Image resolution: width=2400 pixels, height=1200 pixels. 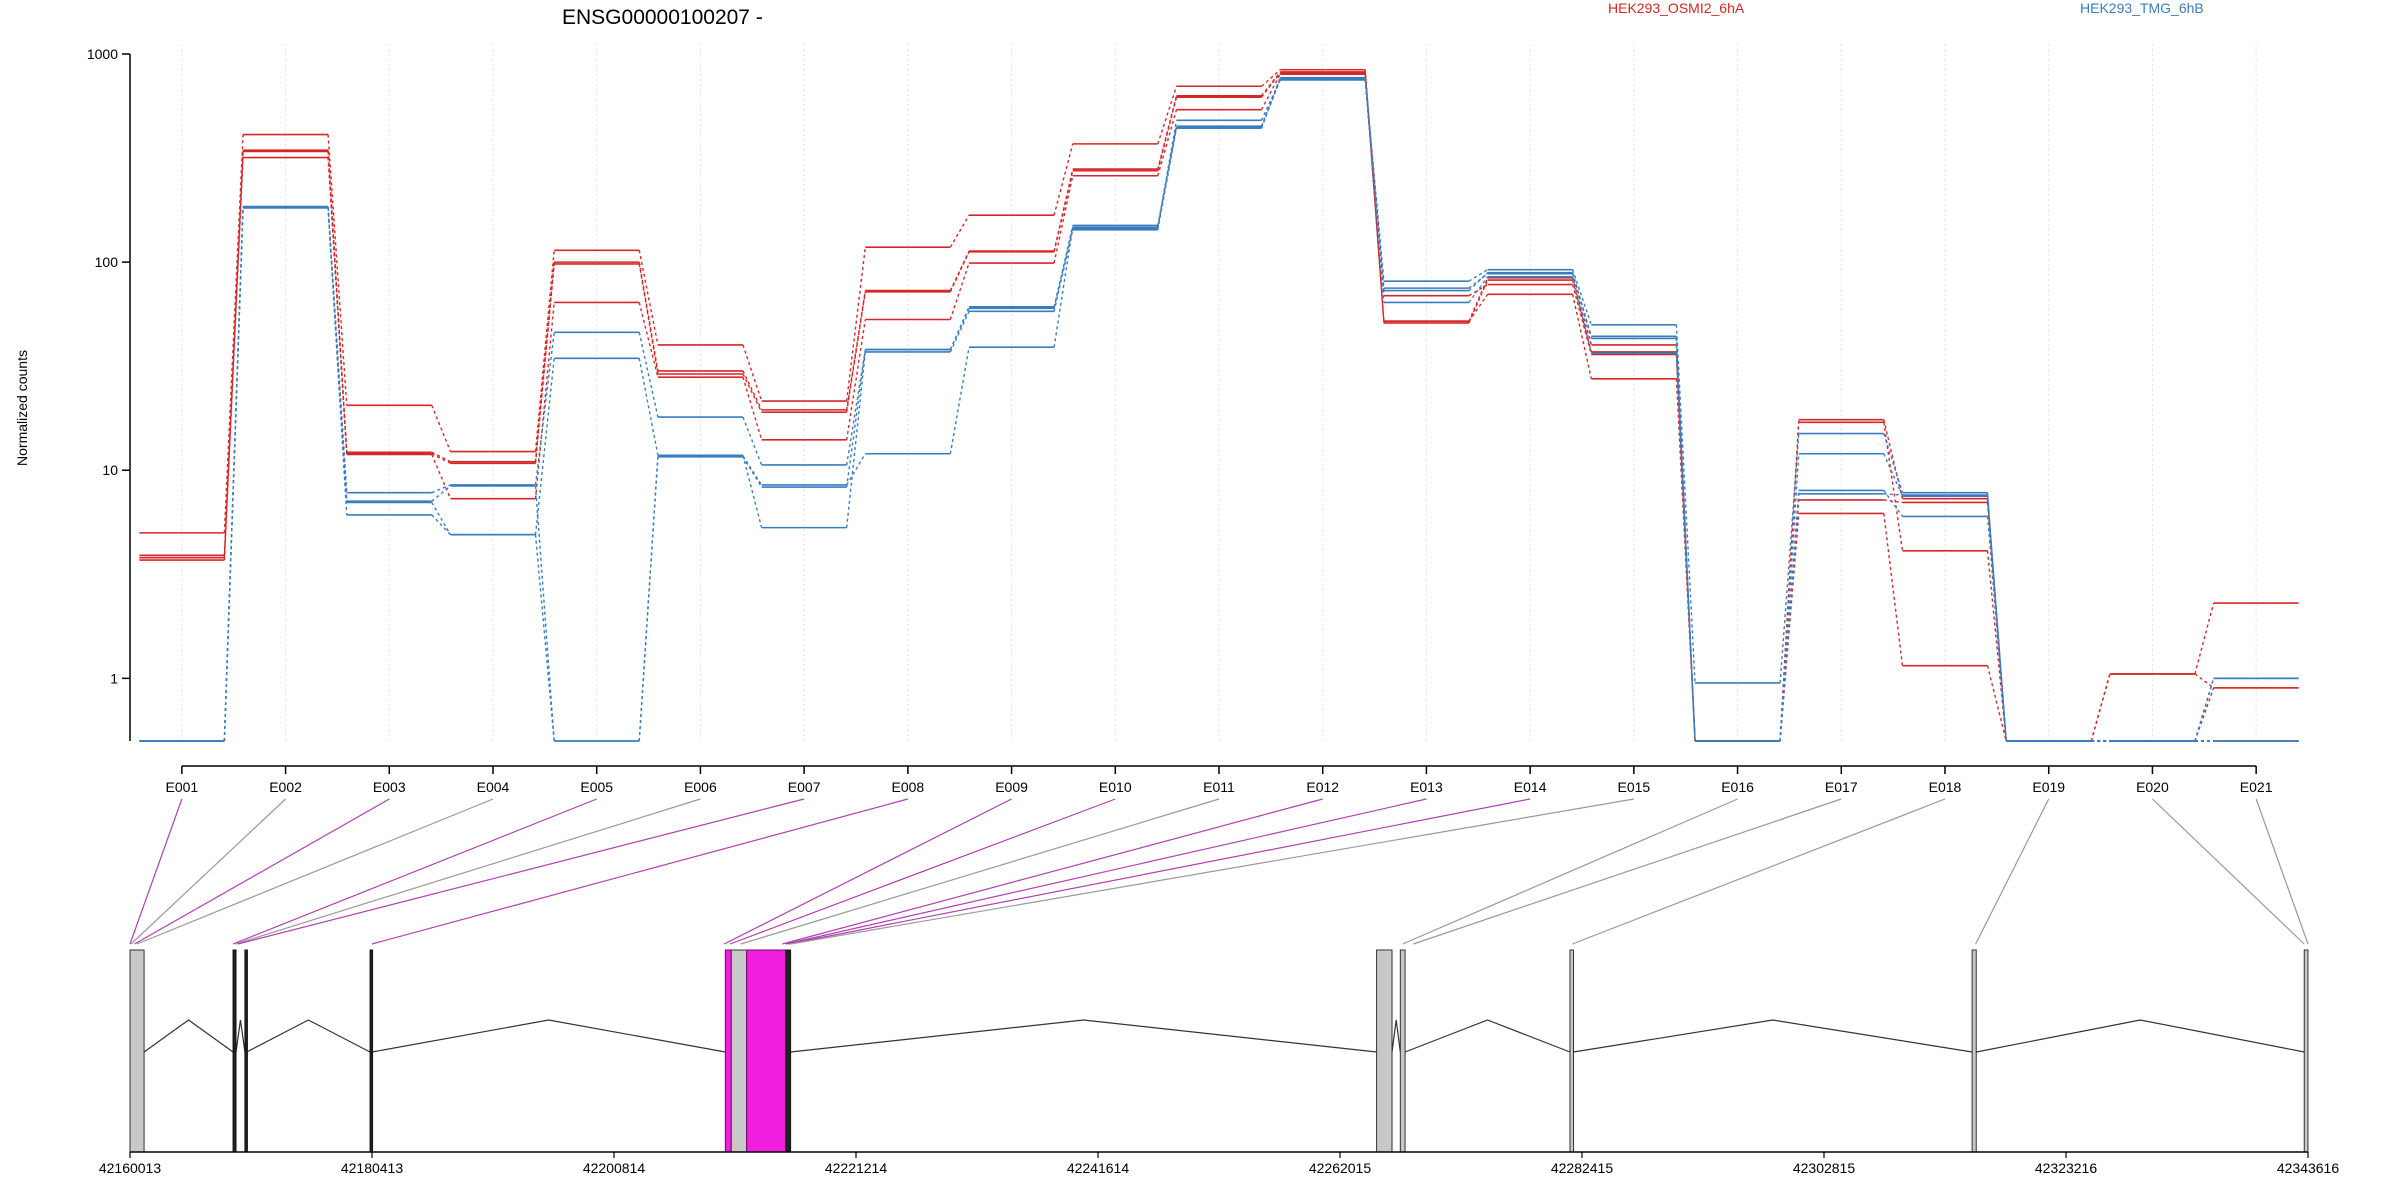 I want to click on exon-link-lines, so click(x=1219, y=871).